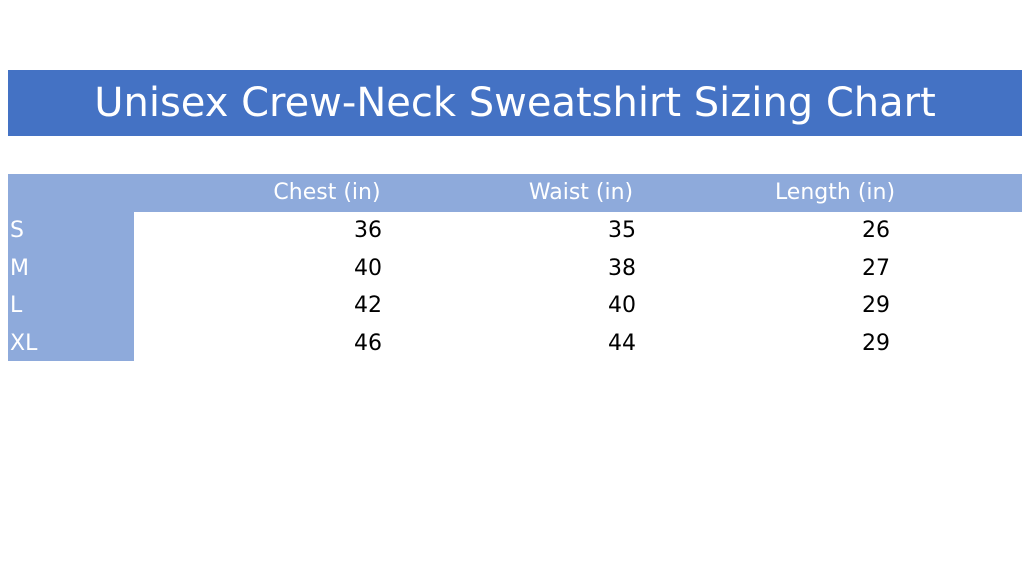 The image size is (1024, 576). What do you see at coordinates (515, 193) in the screenshot?
I see `header-band` at bounding box center [515, 193].